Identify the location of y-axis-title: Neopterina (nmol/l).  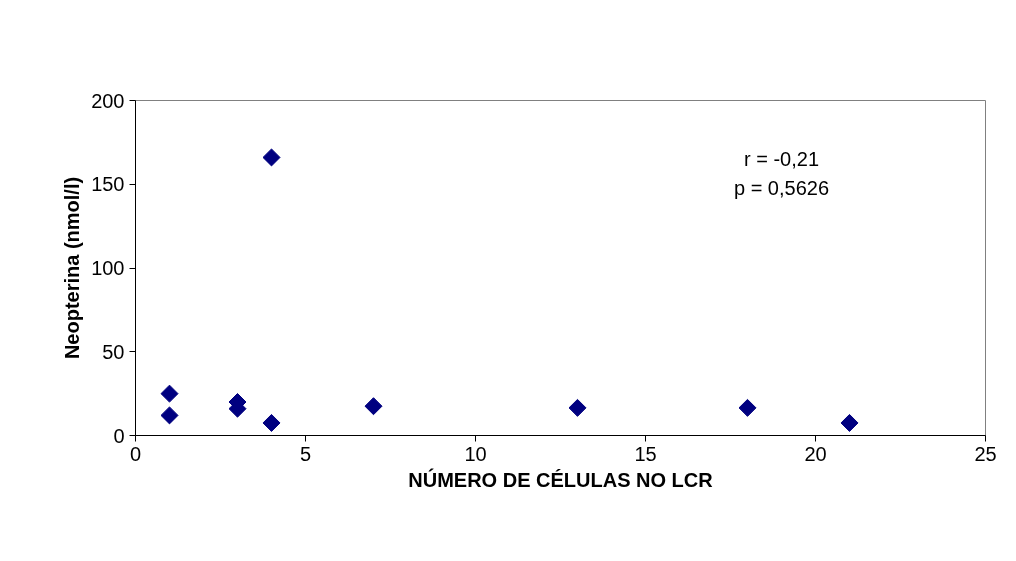
(72, 268).